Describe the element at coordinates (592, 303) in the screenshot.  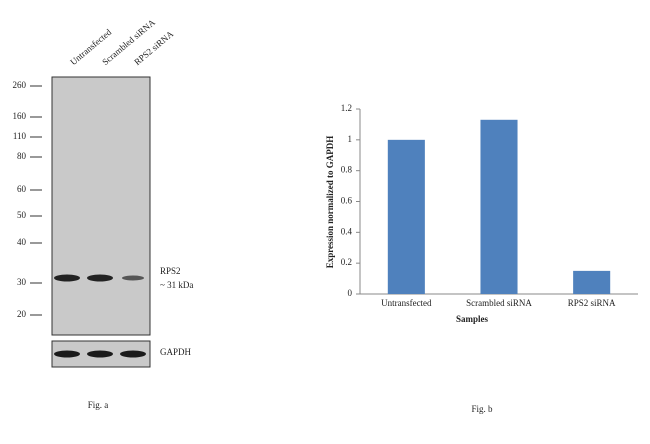
I see `x-tick-label: RPS2 siRNA` at that location.